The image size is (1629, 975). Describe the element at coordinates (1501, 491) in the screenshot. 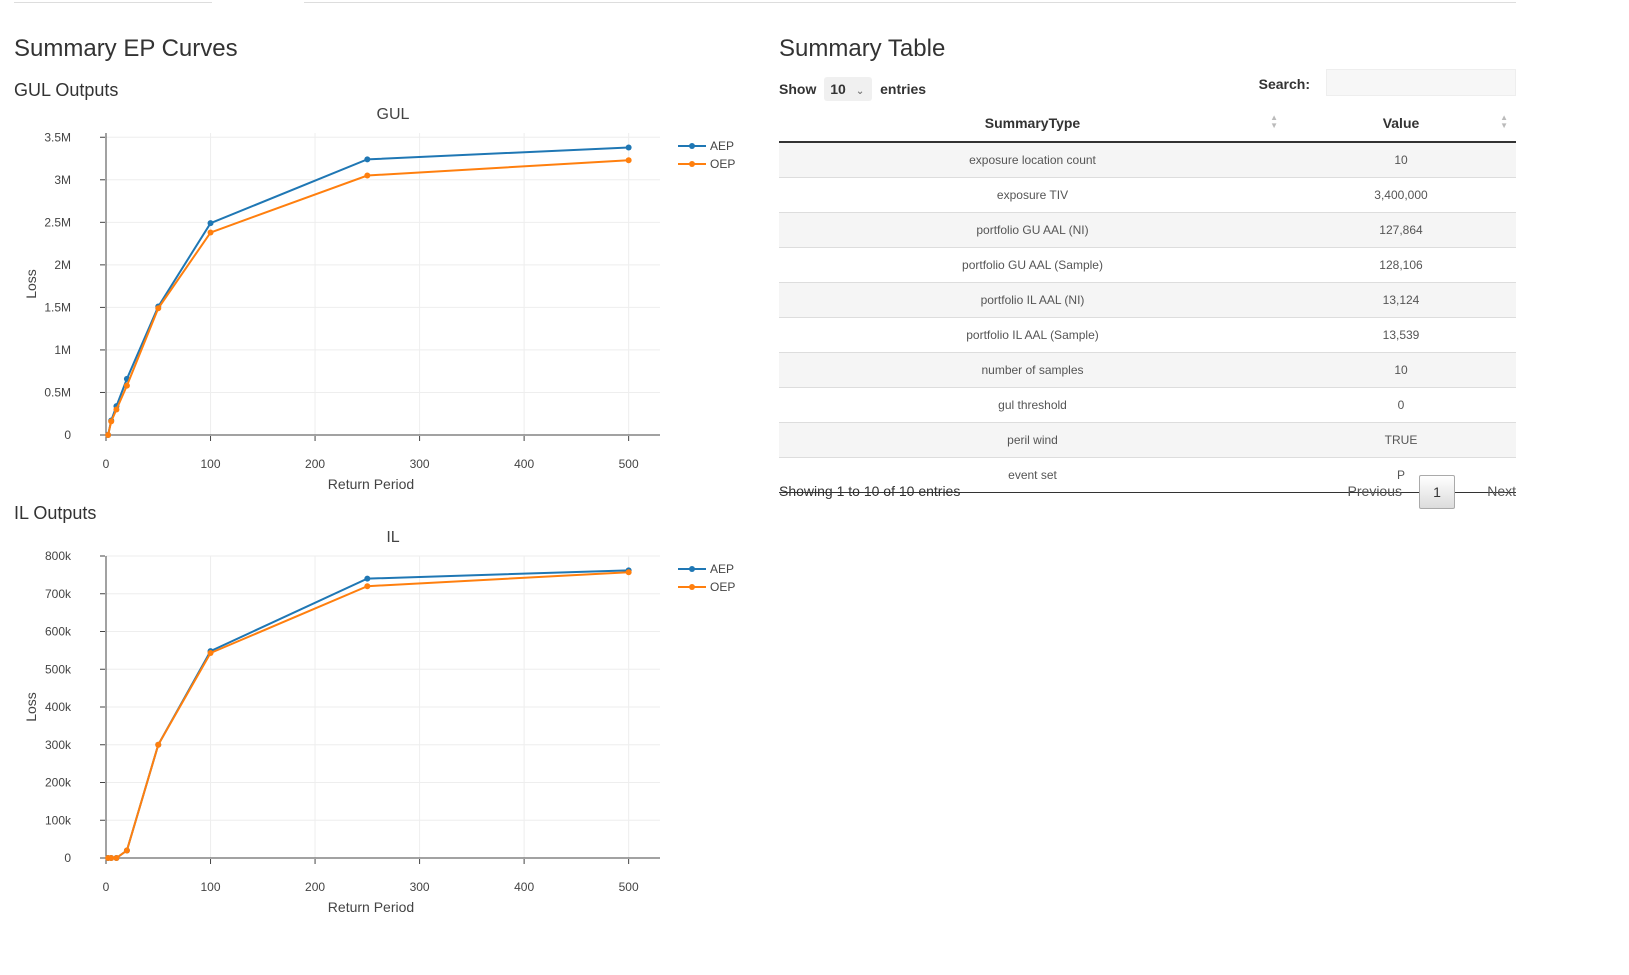

I see `next-button: Next` at that location.